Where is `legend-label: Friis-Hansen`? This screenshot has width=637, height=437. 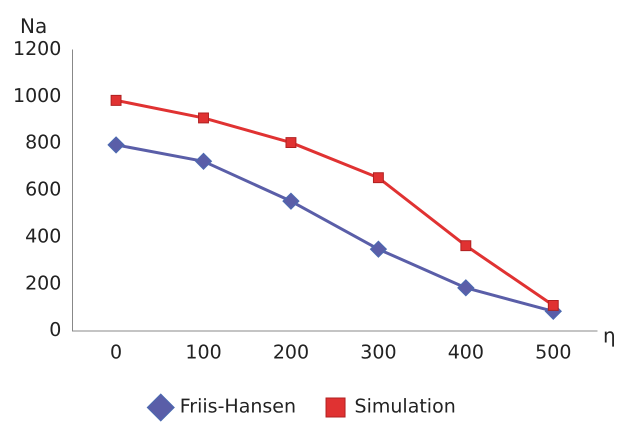 legend-label: Friis-Hansen is located at coordinates (238, 406).